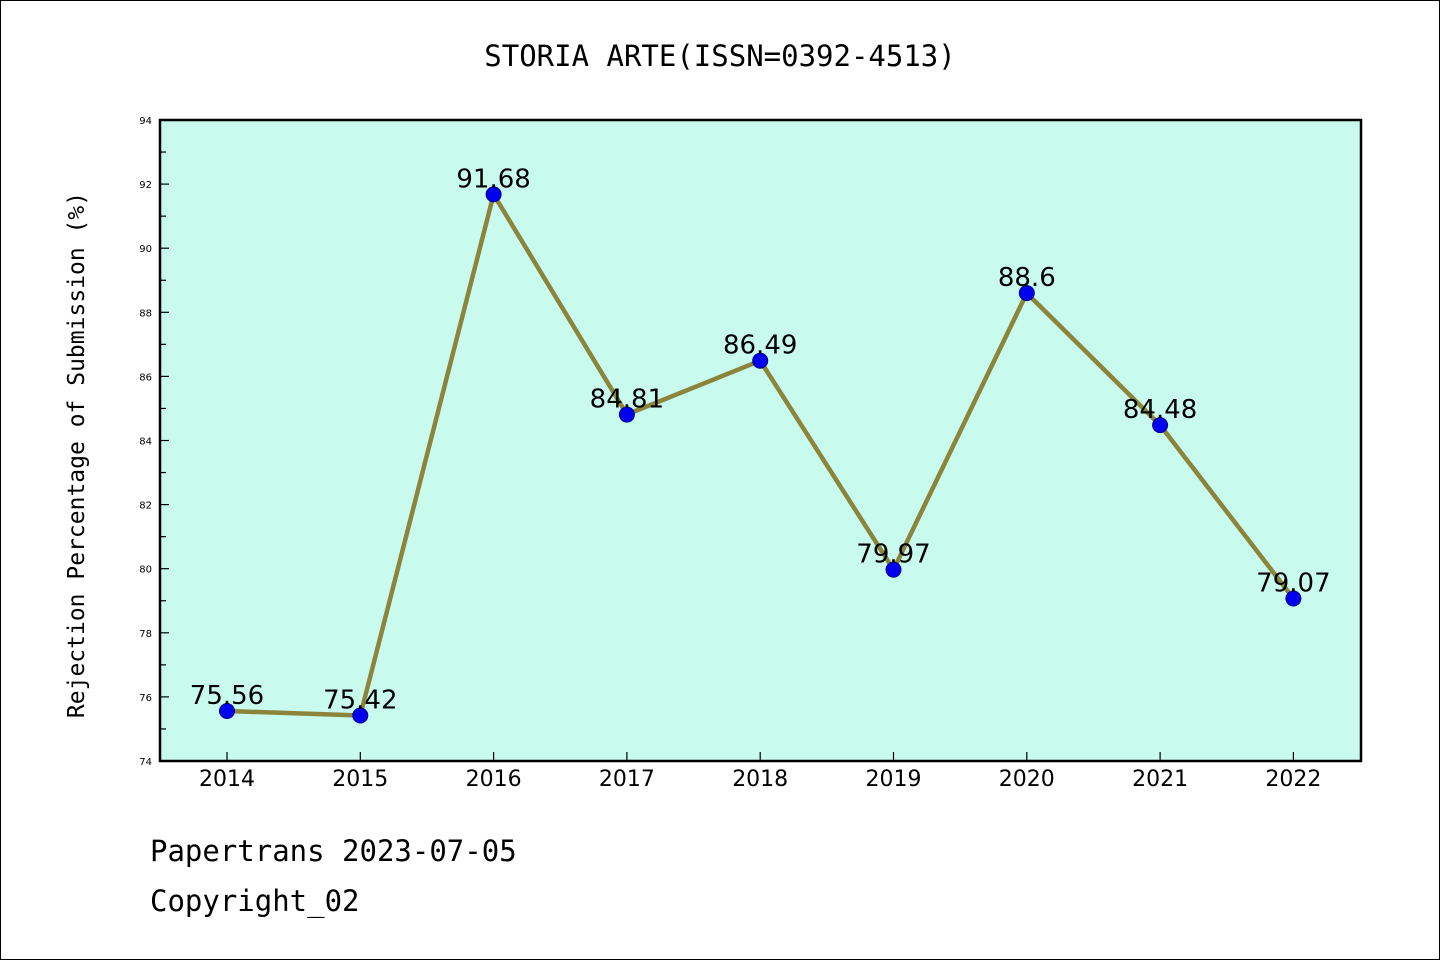 This screenshot has width=1440, height=960. What do you see at coordinates (1293, 584) in the screenshot?
I see `data-label: 79.07` at bounding box center [1293, 584].